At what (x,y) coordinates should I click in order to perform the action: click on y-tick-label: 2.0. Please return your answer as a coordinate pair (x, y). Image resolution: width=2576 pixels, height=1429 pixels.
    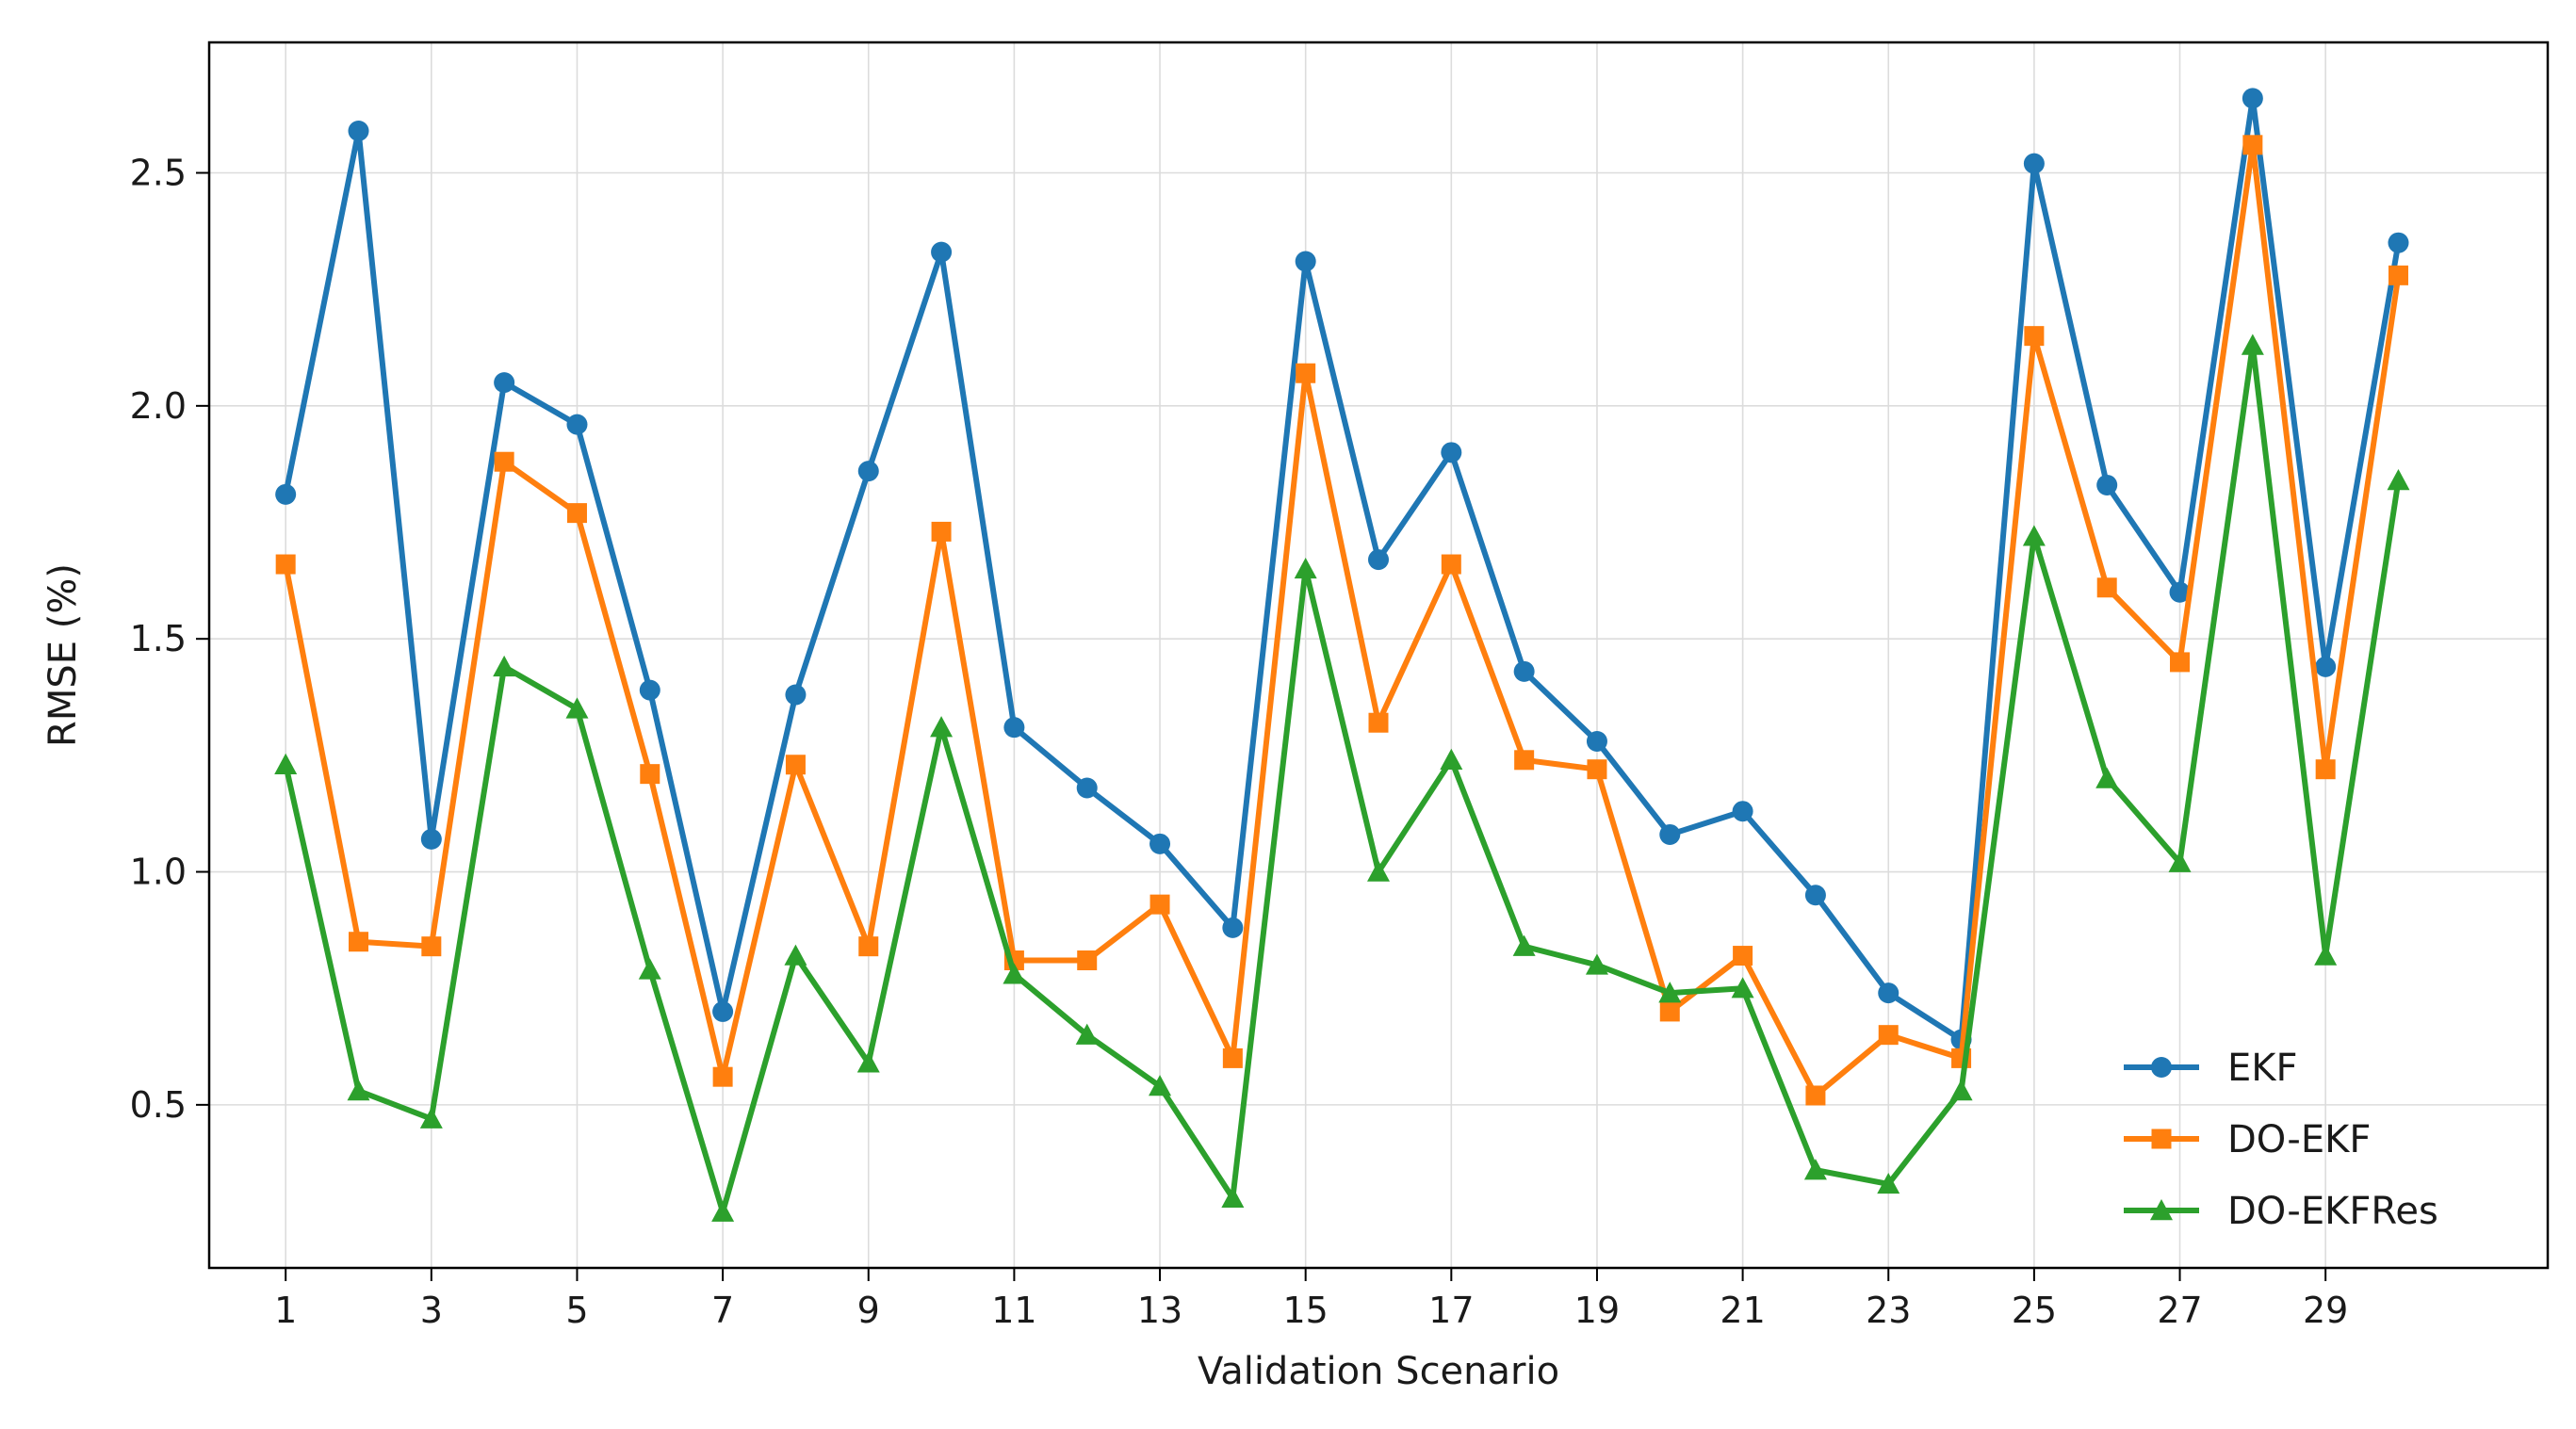
    Looking at the image, I should click on (158, 406).